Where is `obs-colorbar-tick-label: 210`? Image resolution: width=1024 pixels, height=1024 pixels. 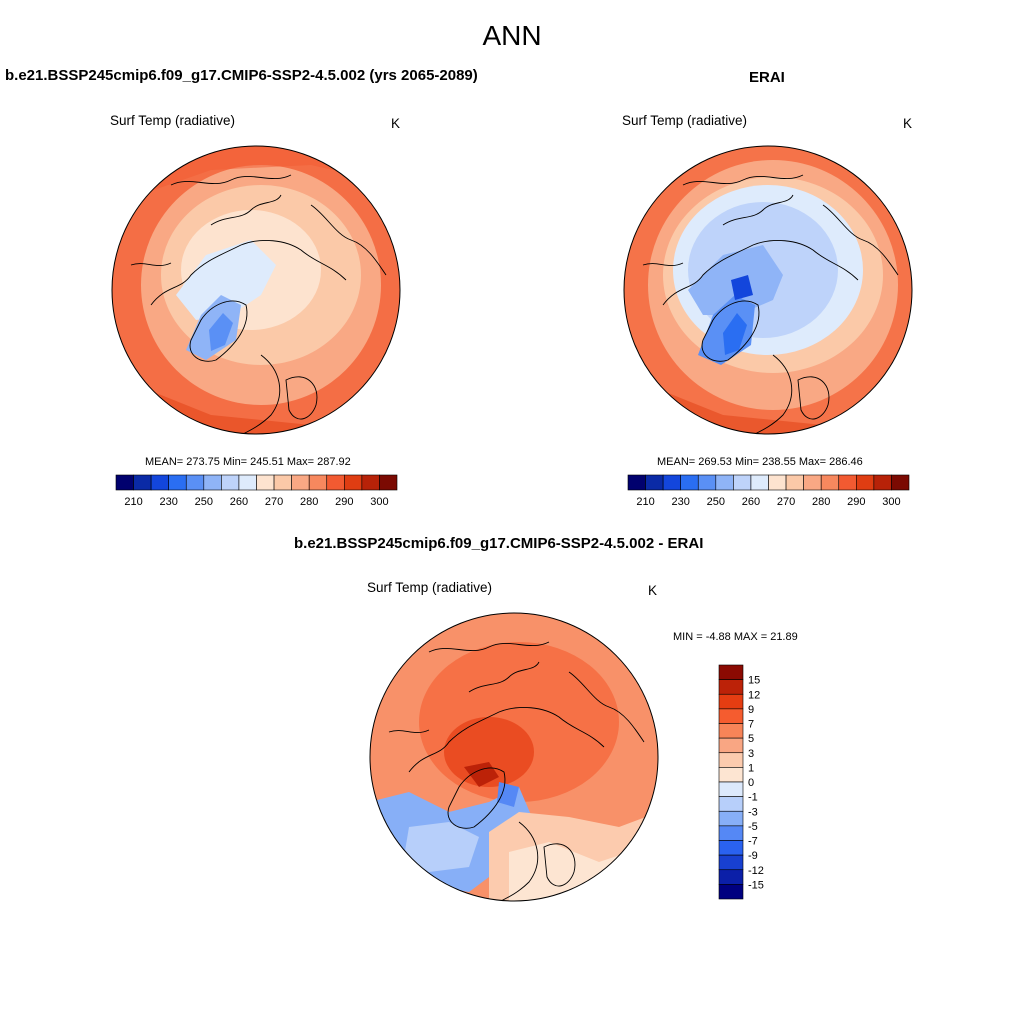 obs-colorbar-tick-label: 210 is located at coordinates (645, 502).